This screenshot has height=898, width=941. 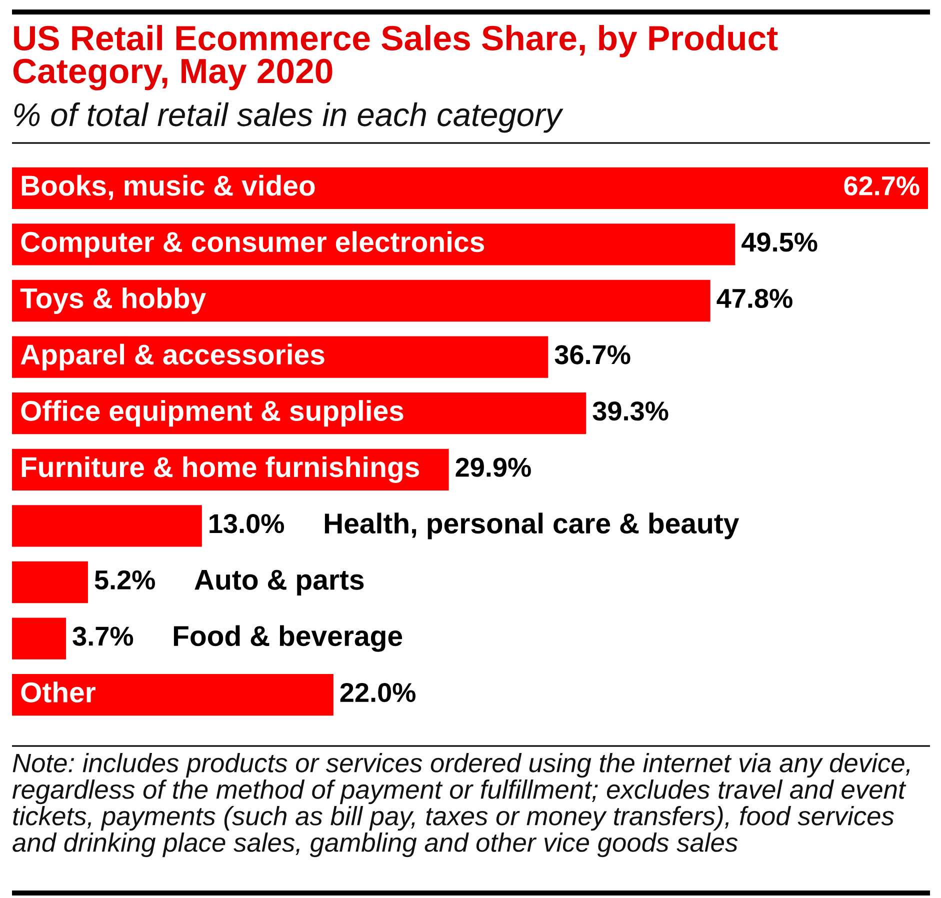 I want to click on y-tick-label: Other, so click(x=58, y=692).